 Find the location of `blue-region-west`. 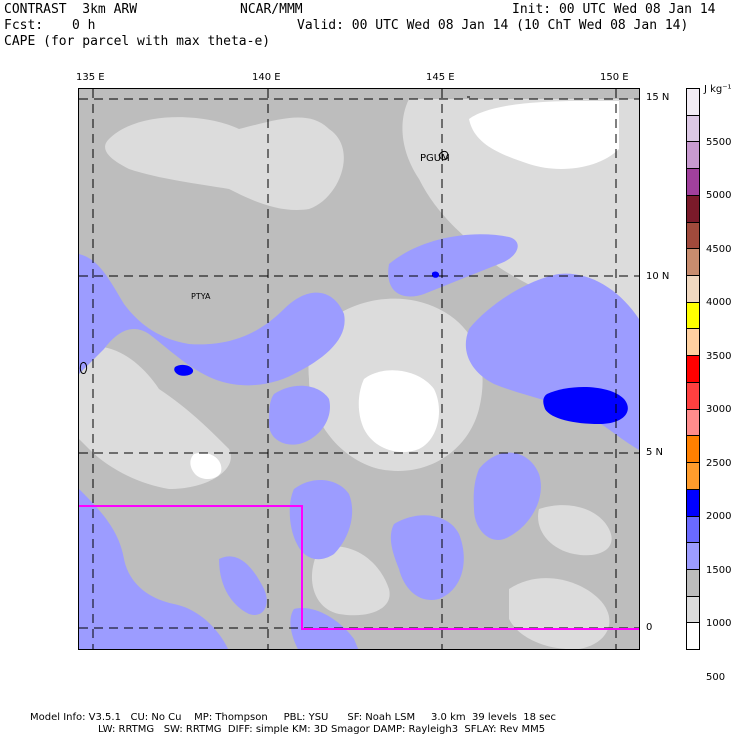

blue-region-west is located at coordinates (212, 320).